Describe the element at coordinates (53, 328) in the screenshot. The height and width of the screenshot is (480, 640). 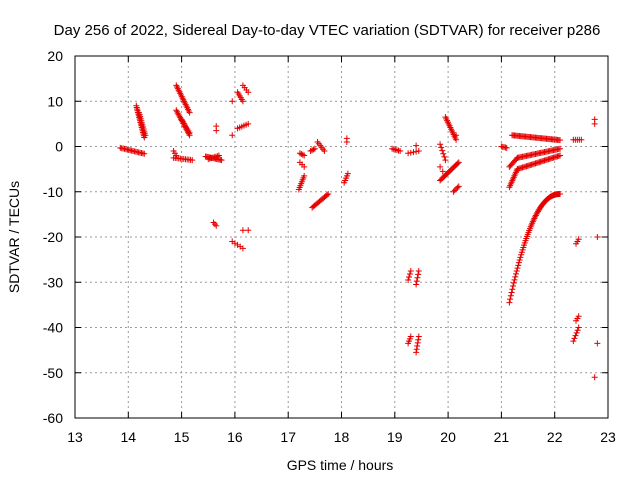
I see `y-tick-label: -40` at that location.